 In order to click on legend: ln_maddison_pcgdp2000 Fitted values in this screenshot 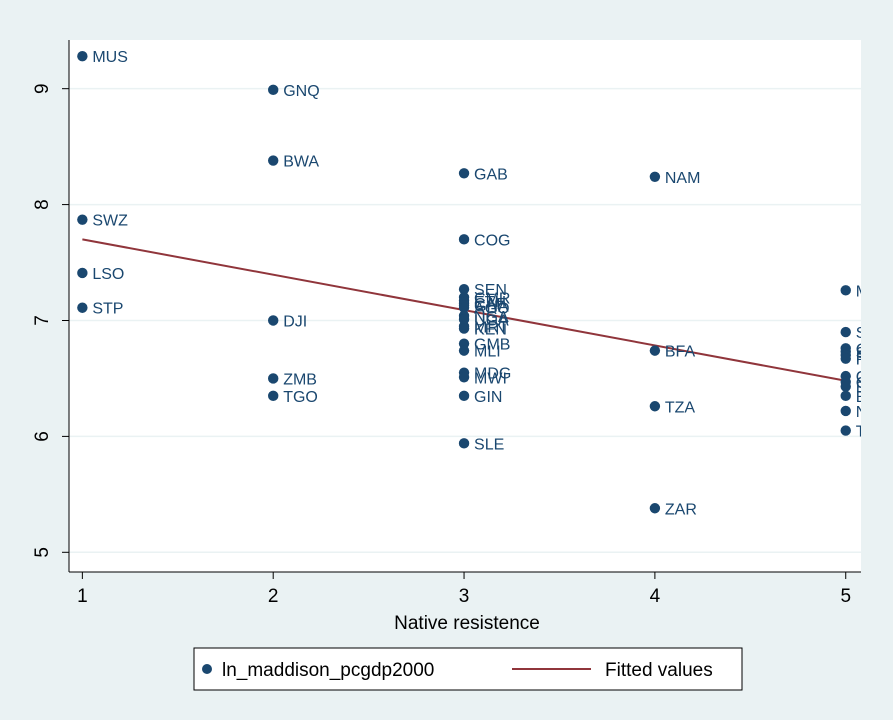, I will do `click(468, 669)`.